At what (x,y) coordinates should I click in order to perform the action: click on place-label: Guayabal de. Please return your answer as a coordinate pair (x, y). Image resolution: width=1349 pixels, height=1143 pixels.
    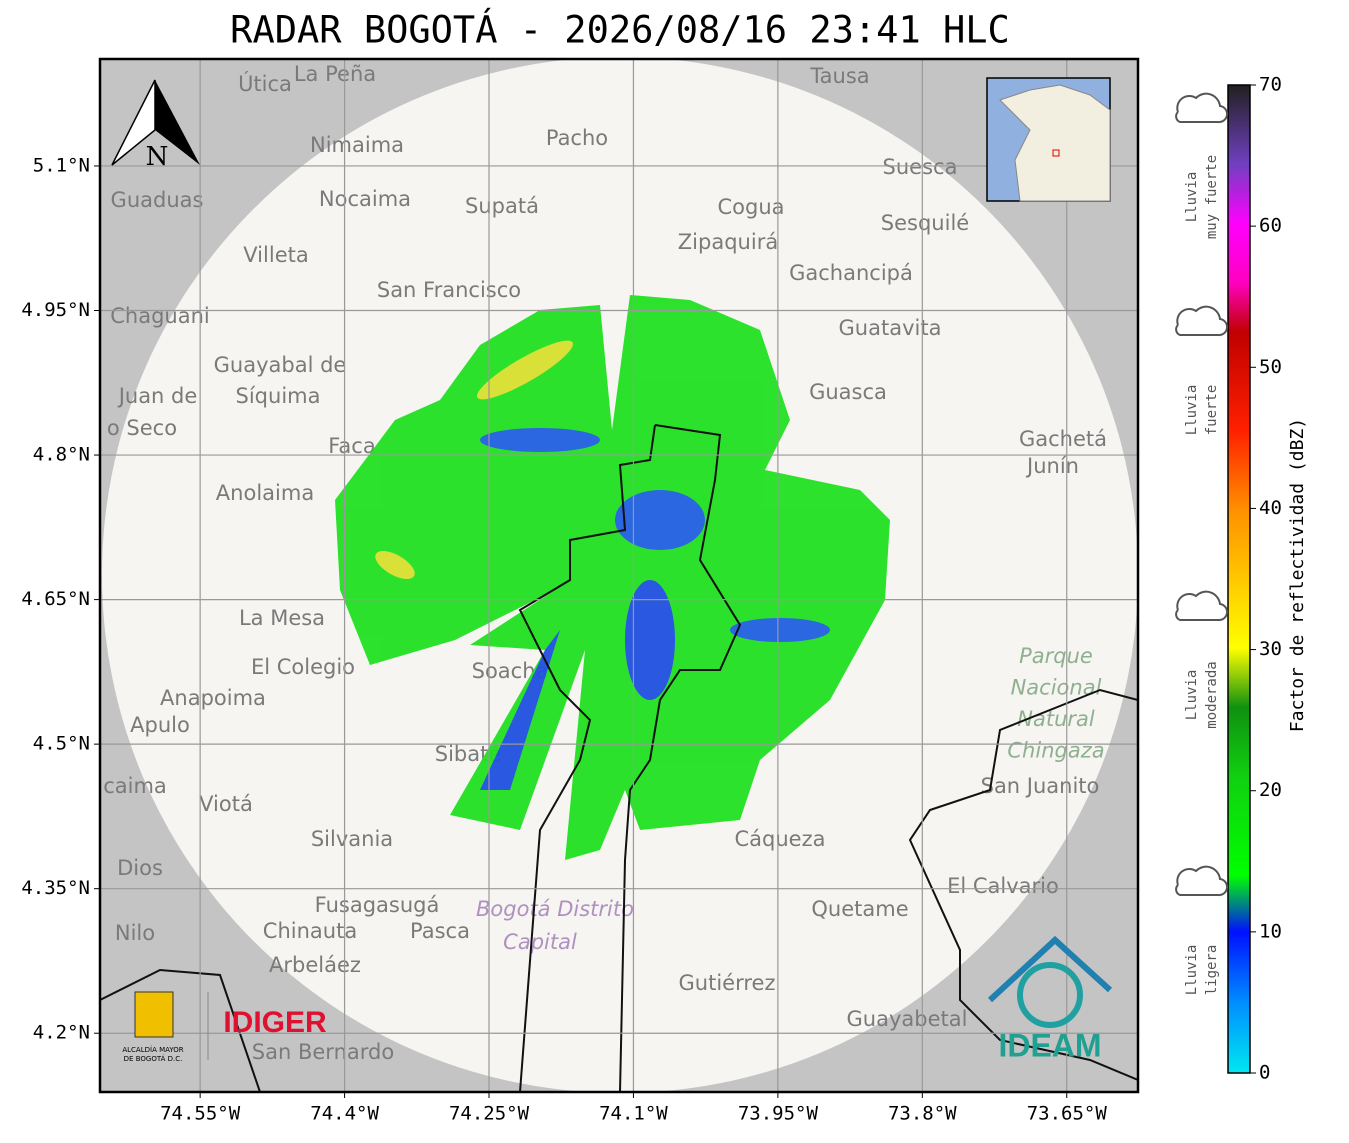
    Looking at the image, I should click on (280, 365).